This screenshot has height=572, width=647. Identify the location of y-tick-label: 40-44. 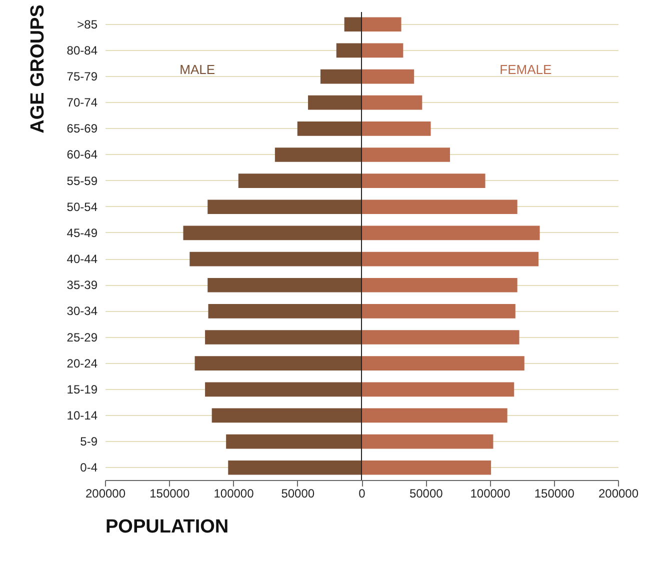
(82, 259).